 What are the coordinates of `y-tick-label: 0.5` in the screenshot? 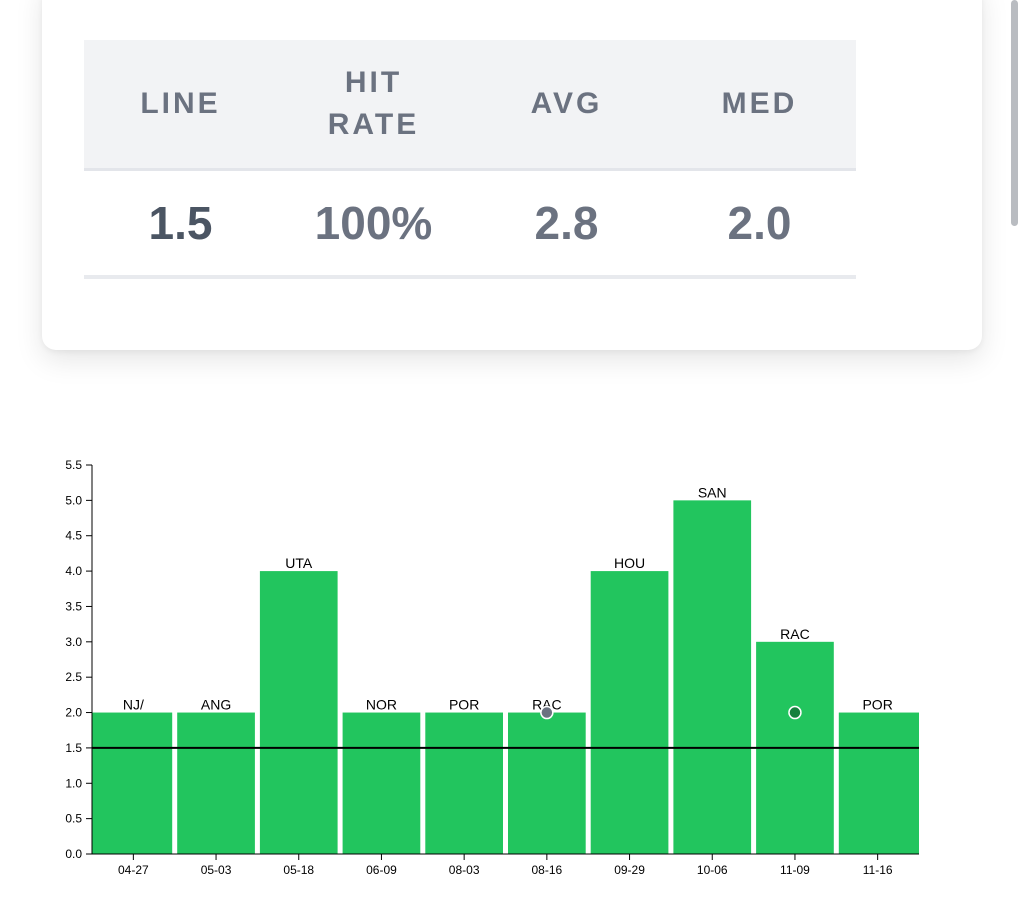 It's located at (73, 819).